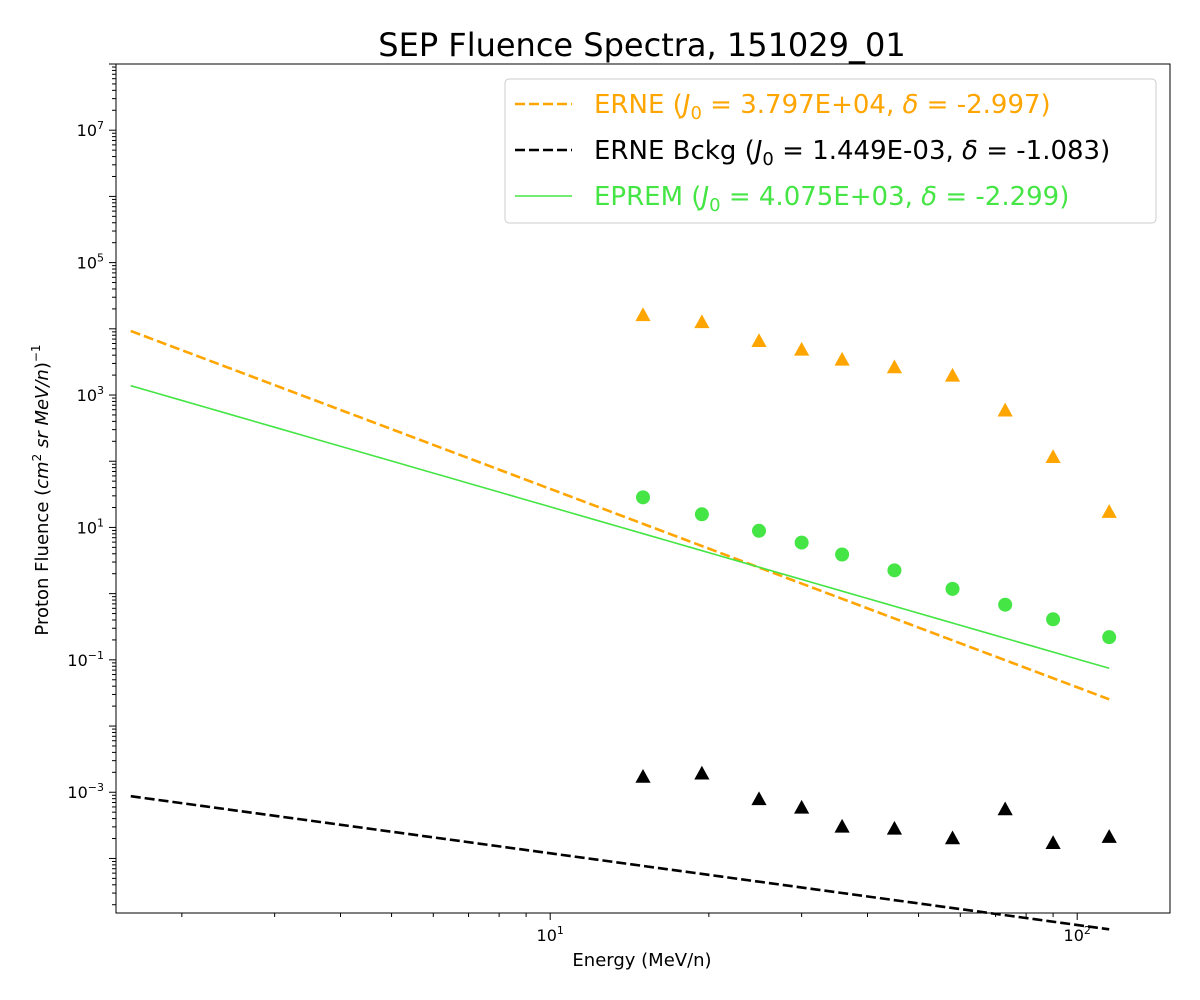  I want to click on legend-box, so click(830, 151).